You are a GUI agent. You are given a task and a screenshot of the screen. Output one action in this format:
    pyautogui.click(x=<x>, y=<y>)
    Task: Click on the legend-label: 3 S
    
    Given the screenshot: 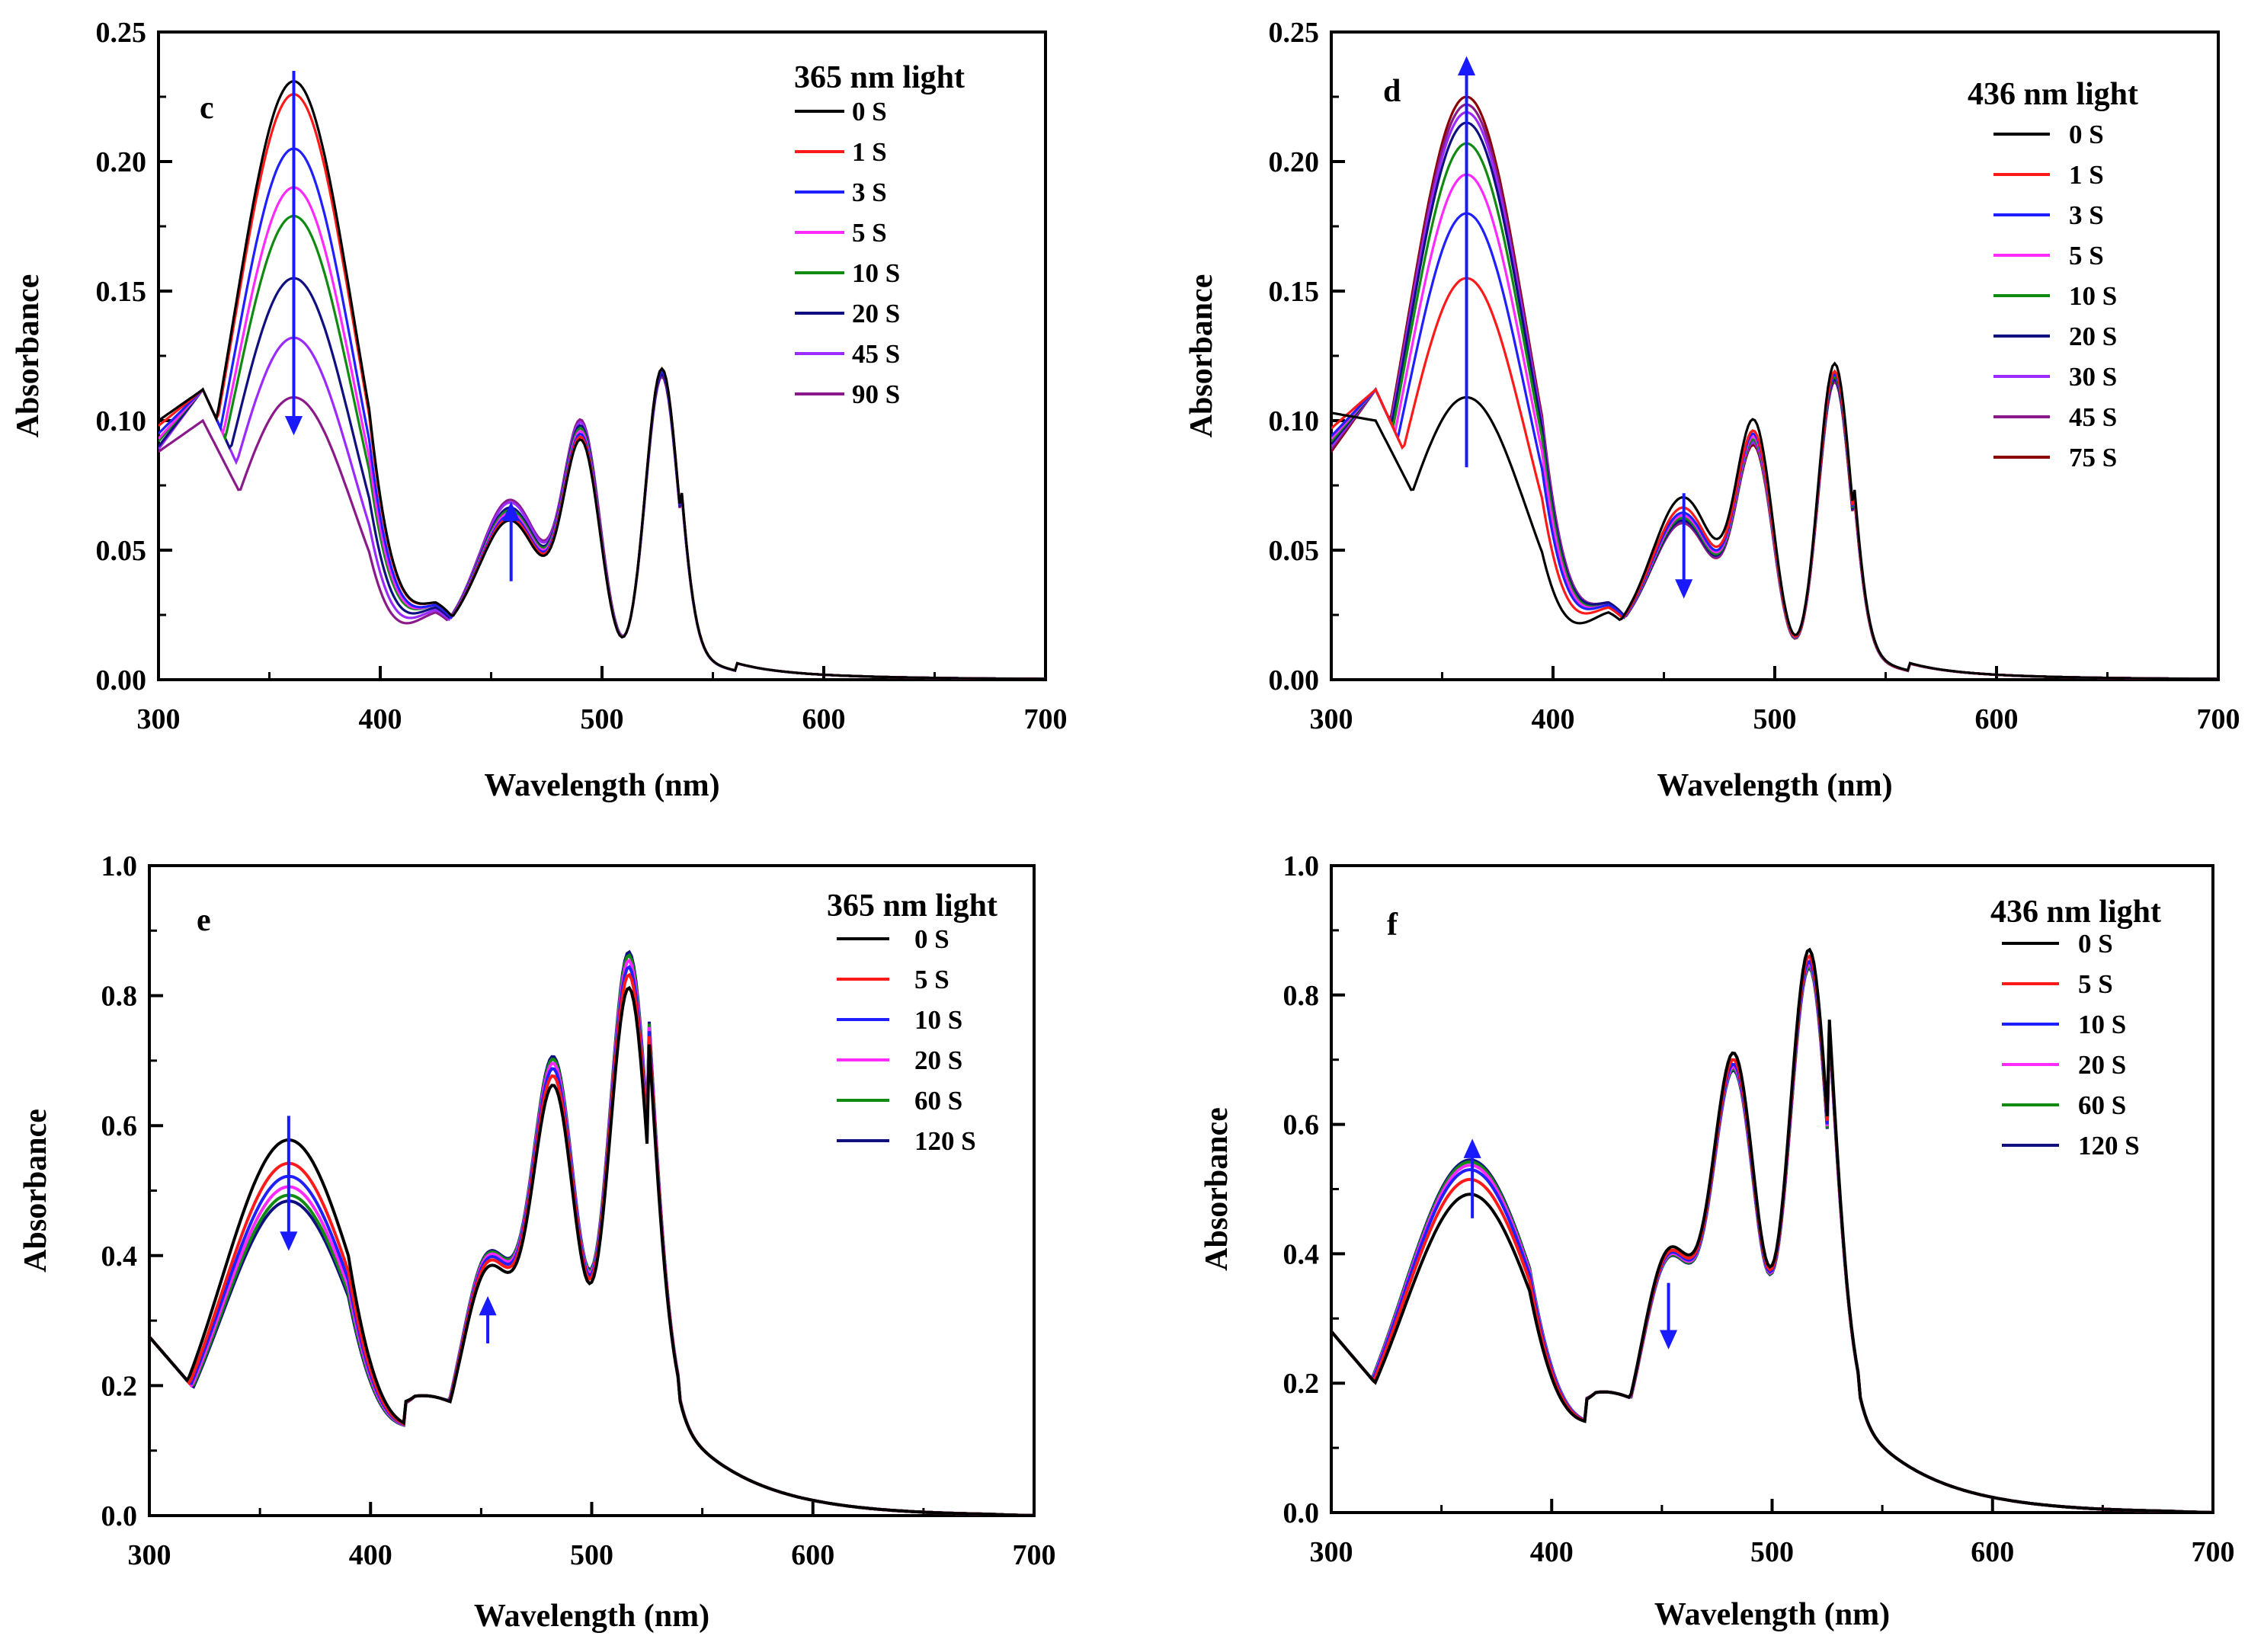 What is the action you would take?
    pyautogui.click(x=869, y=192)
    